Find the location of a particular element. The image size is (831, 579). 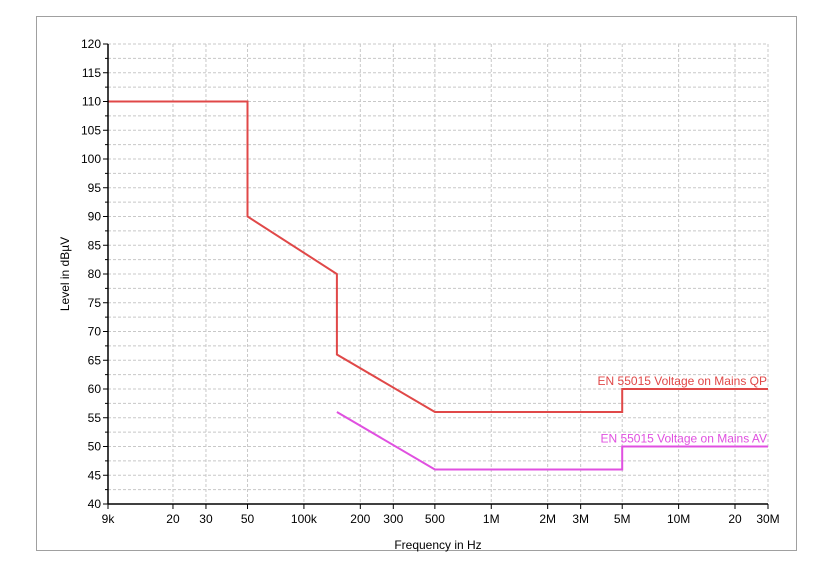

x-tick-label: 50 is located at coordinates (248, 519).